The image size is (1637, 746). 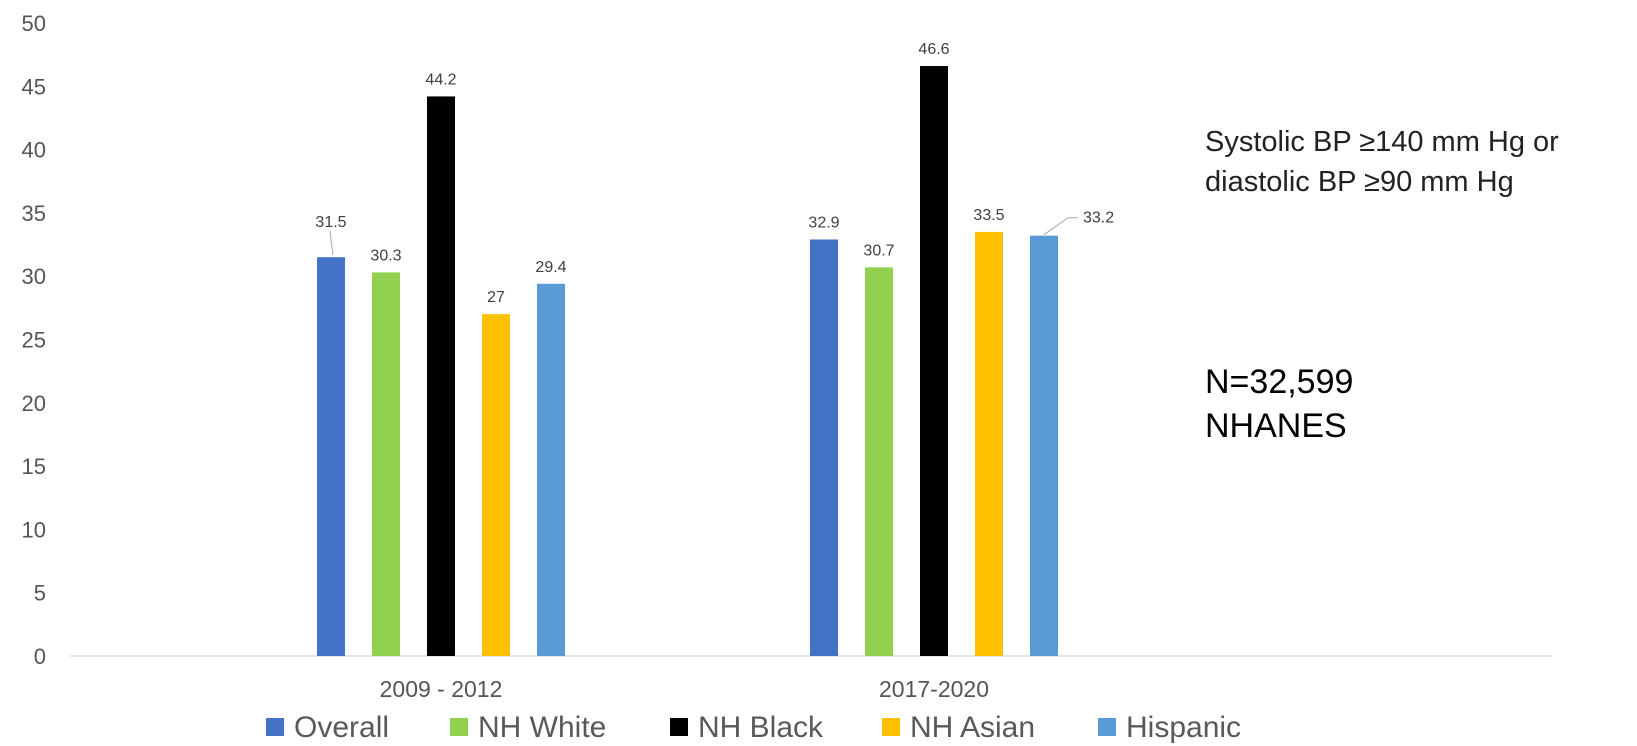 What do you see at coordinates (40, 593) in the screenshot?
I see `y-tick-label: 5` at bounding box center [40, 593].